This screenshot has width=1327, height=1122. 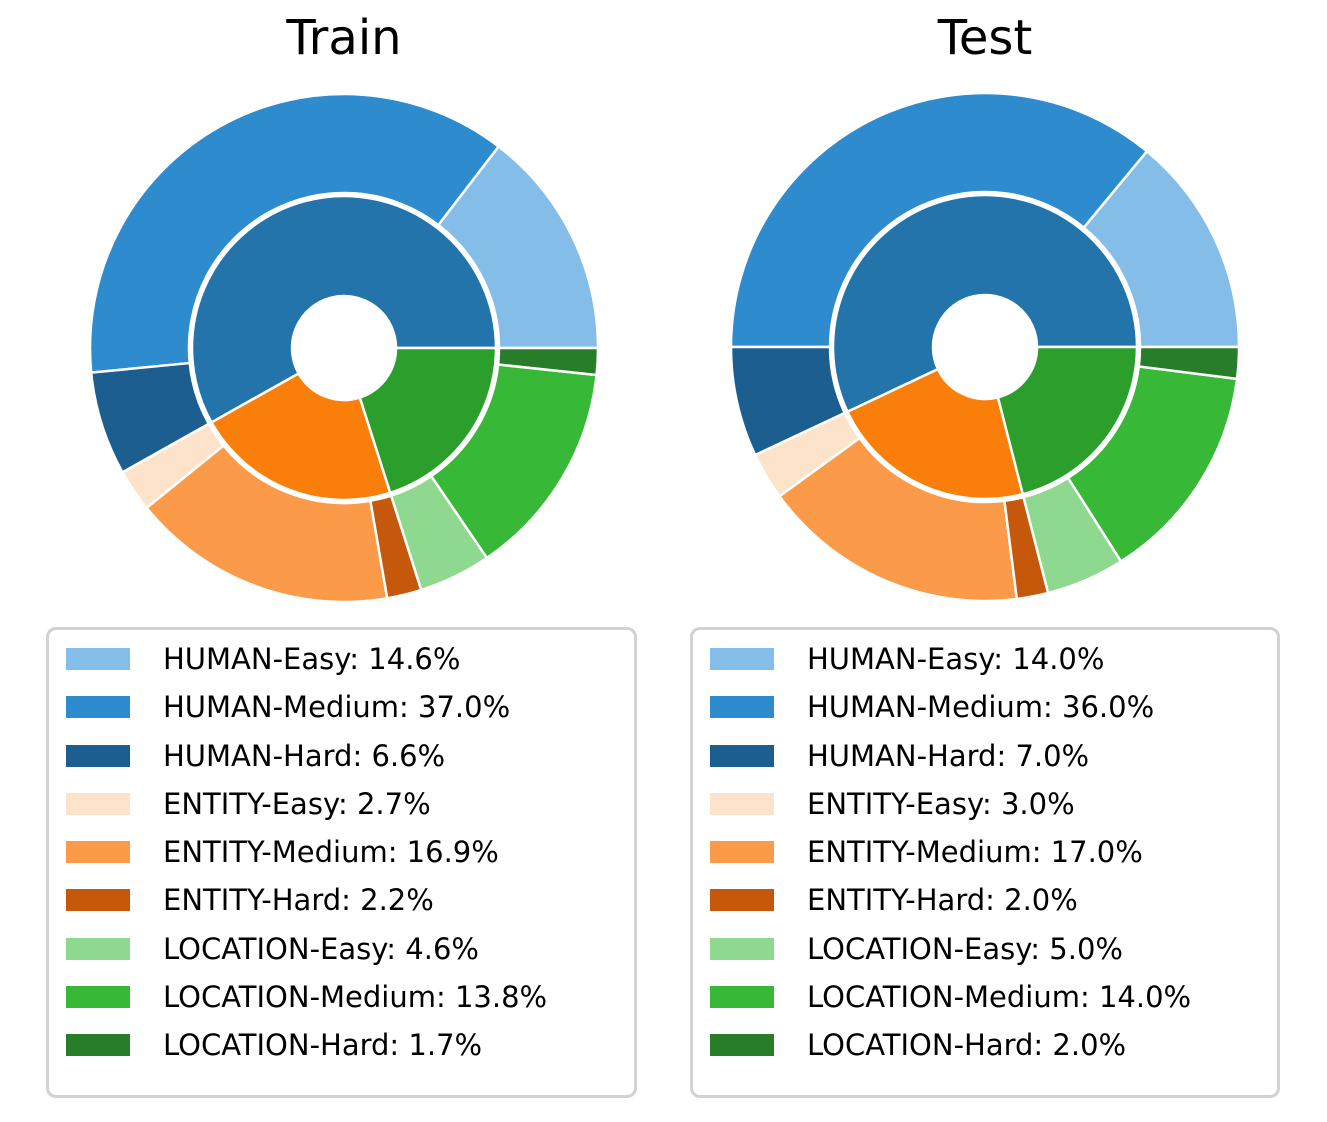 I want to click on legend-item: ENTITY-Easy: 3.0%, so click(x=993, y=804).